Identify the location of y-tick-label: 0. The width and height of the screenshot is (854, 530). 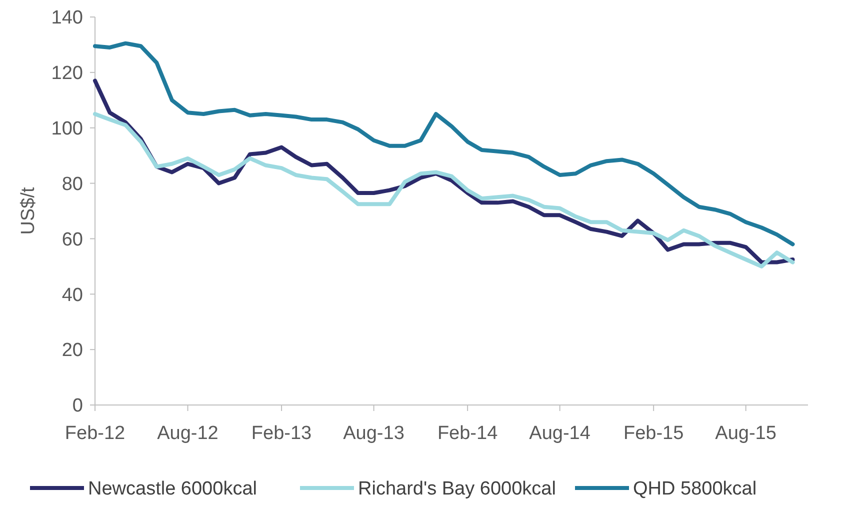
(77, 406).